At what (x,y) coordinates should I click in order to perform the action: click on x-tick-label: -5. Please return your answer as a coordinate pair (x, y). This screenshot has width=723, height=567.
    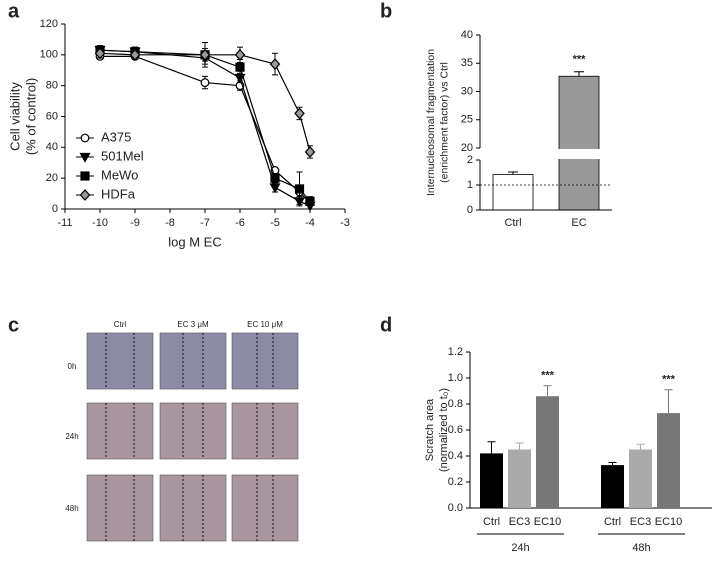
    Looking at the image, I should click on (275, 223).